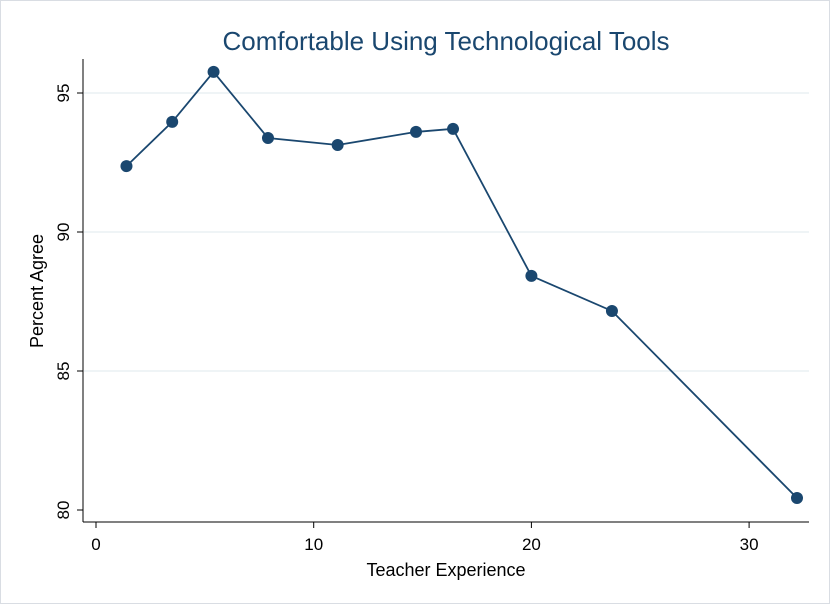 This screenshot has height=605, width=830. Describe the element at coordinates (63, 510) in the screenshot. I see `y-tick-label: 80` at that location.